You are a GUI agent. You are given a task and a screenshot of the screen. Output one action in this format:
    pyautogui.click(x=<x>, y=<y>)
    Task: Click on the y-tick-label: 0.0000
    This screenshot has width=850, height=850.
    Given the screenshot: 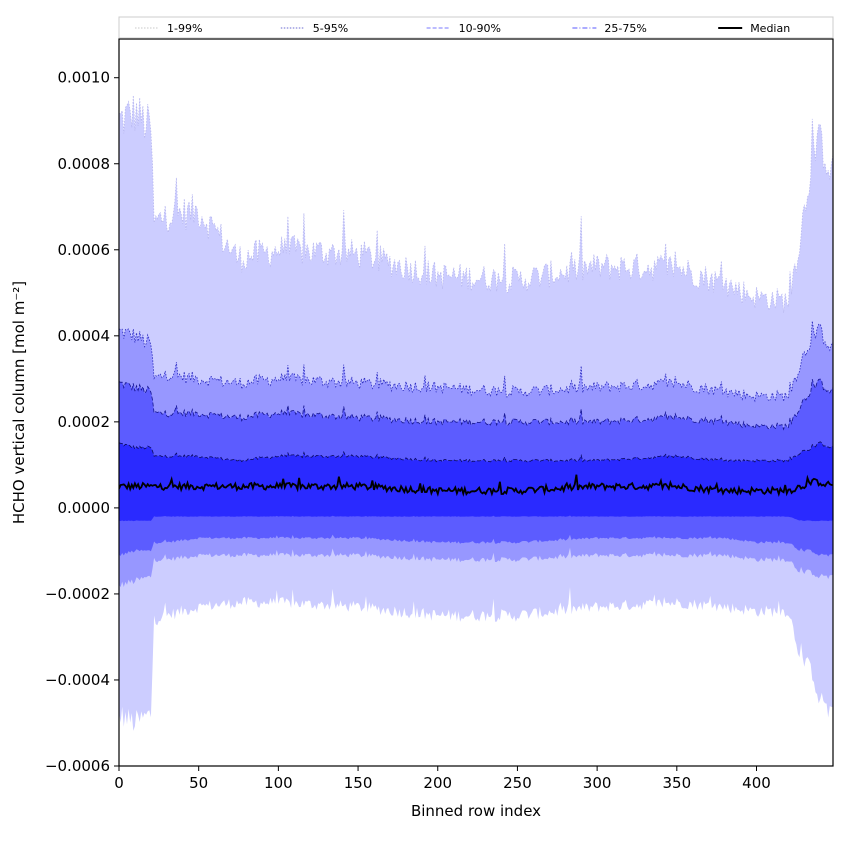 What is the action you would take?
    pyautogui.click(x=84, y=508)
    